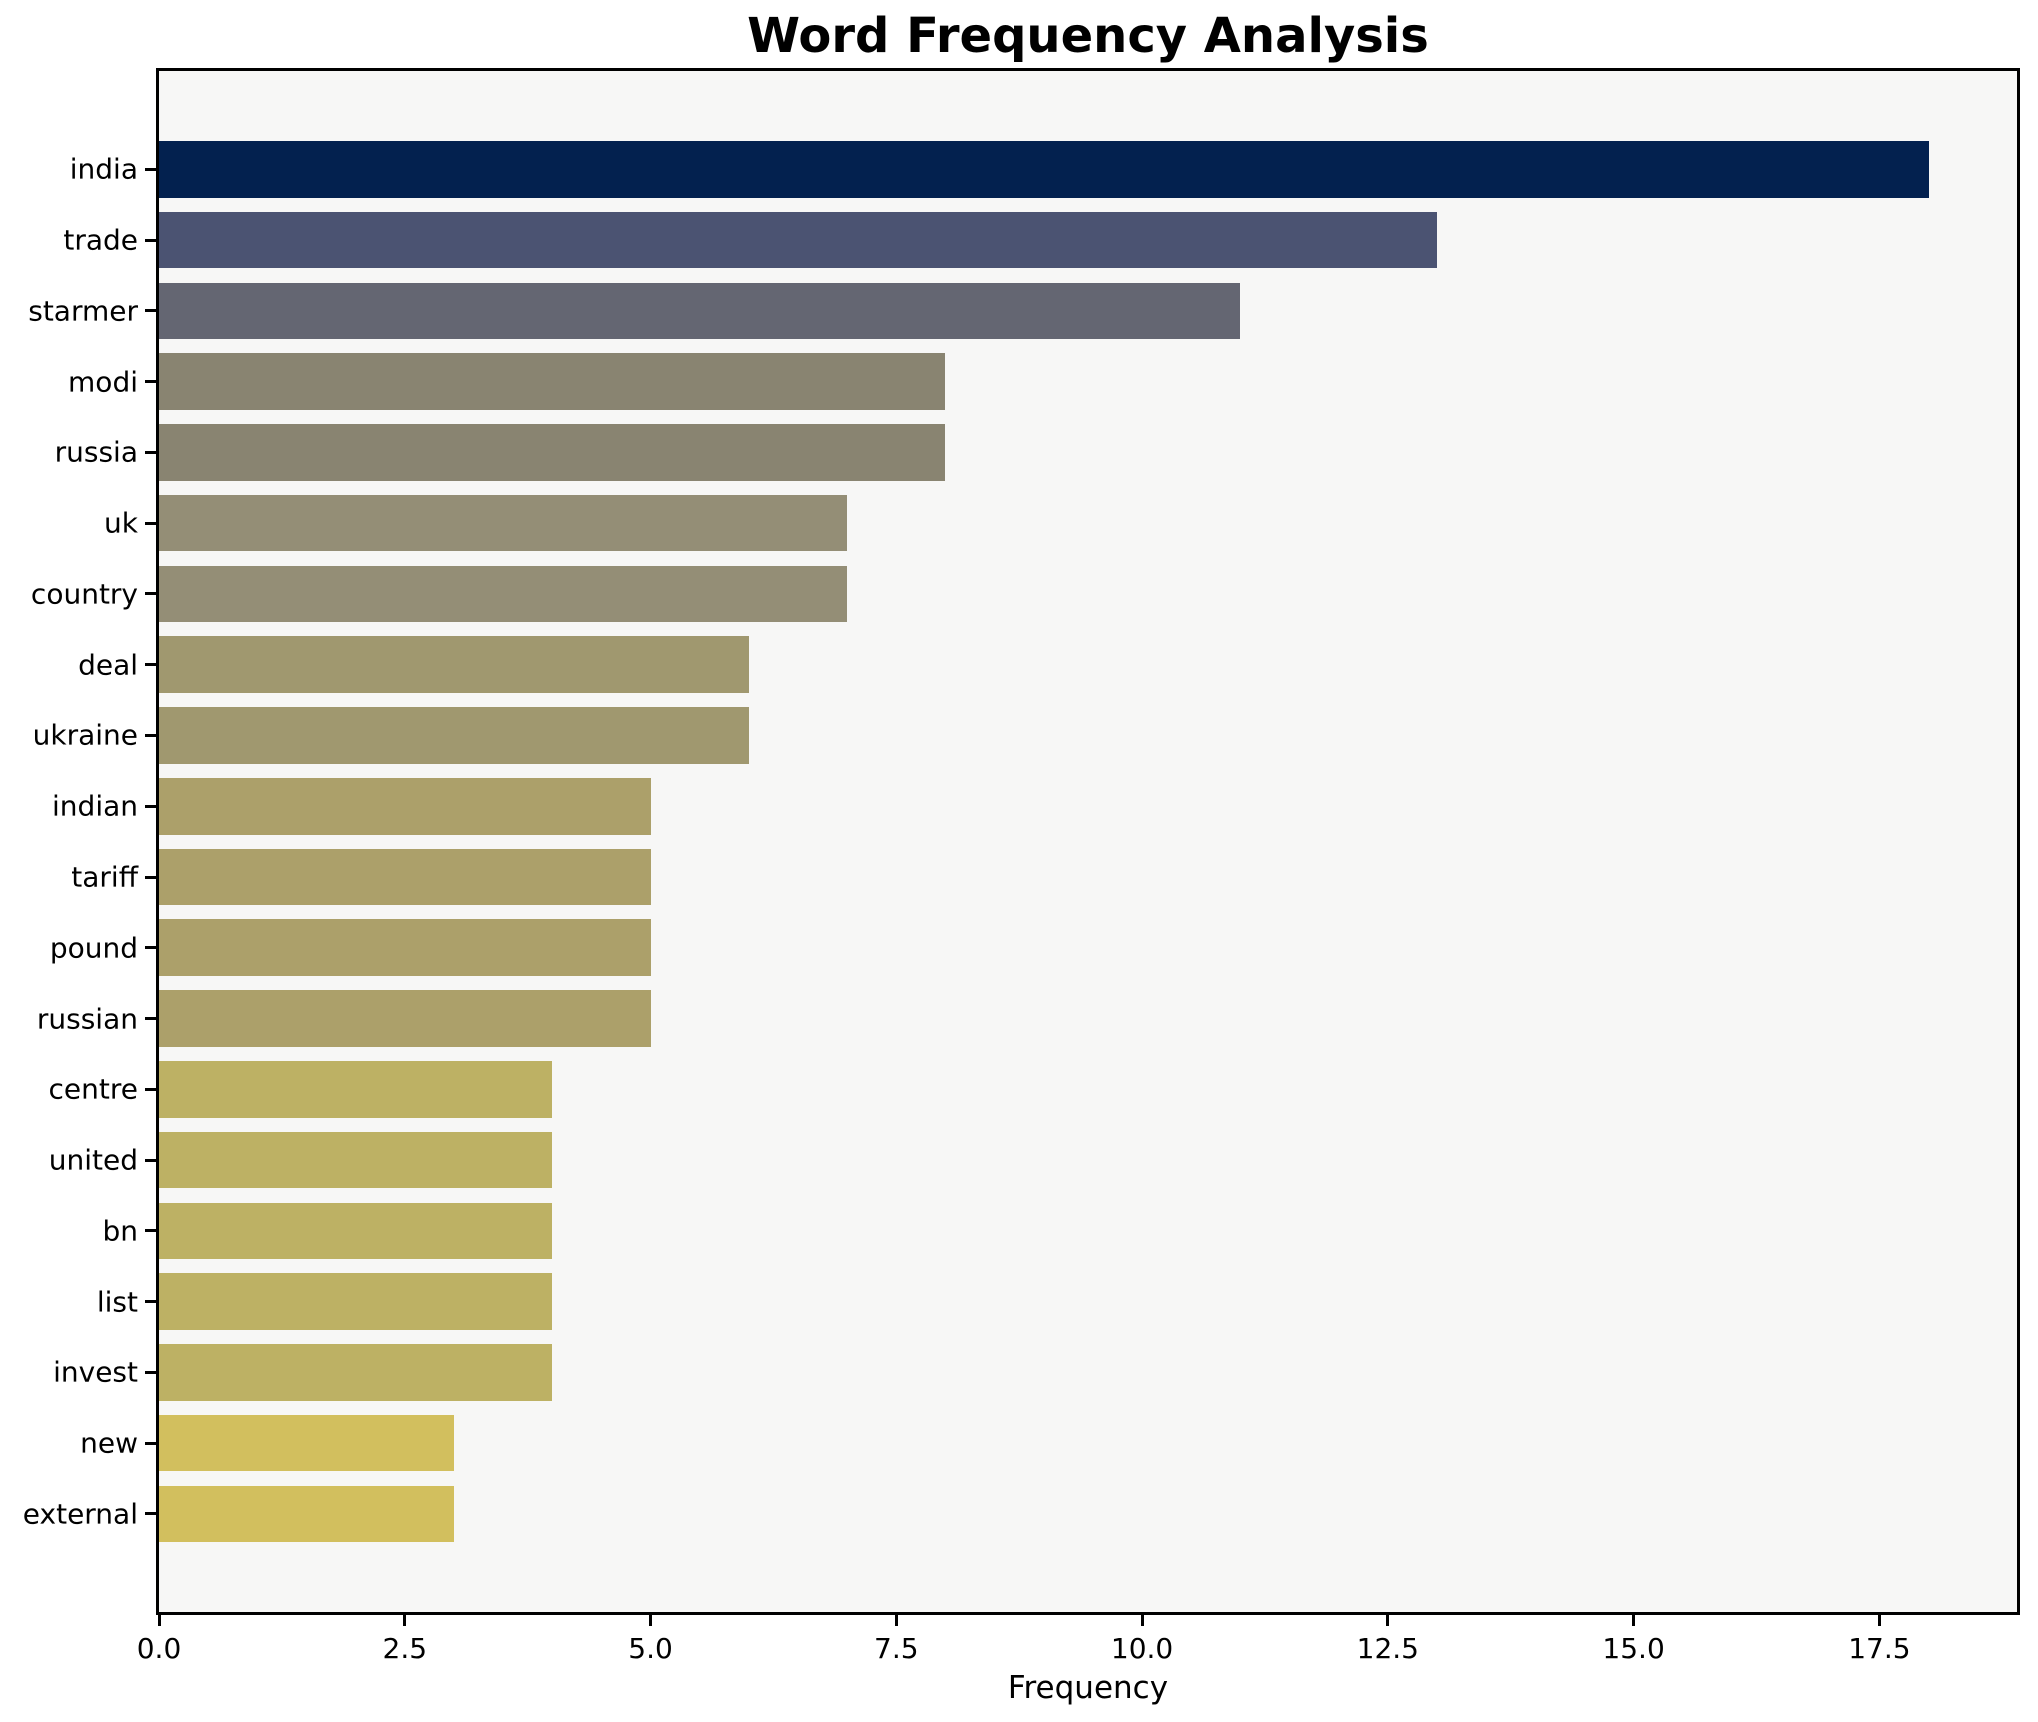 This screenshot has width=2038, height=1722. What do you see at coordinates (454, 664) in the screenshot?
I see `bar-deal` at bounding box center [454, 664].